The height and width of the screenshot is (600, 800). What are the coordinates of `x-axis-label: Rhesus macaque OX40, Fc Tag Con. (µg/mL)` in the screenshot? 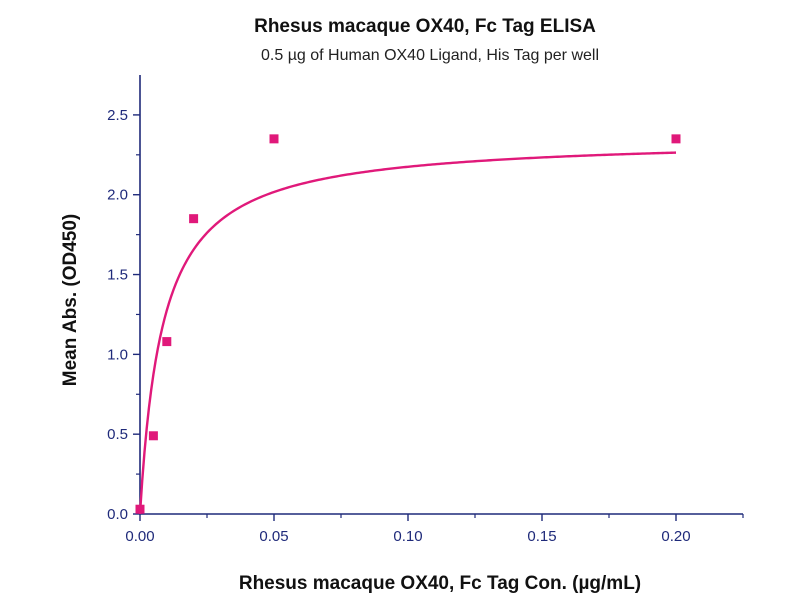 It's located at (440, 583).